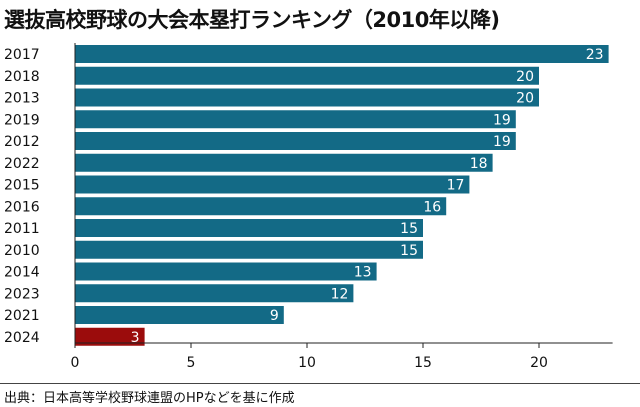 This screenshot has height=407, width=640. What do you see at coordinates (22, 207) in the screenshot?
I see `year-label: 2016` at bounding box center [22, 207].